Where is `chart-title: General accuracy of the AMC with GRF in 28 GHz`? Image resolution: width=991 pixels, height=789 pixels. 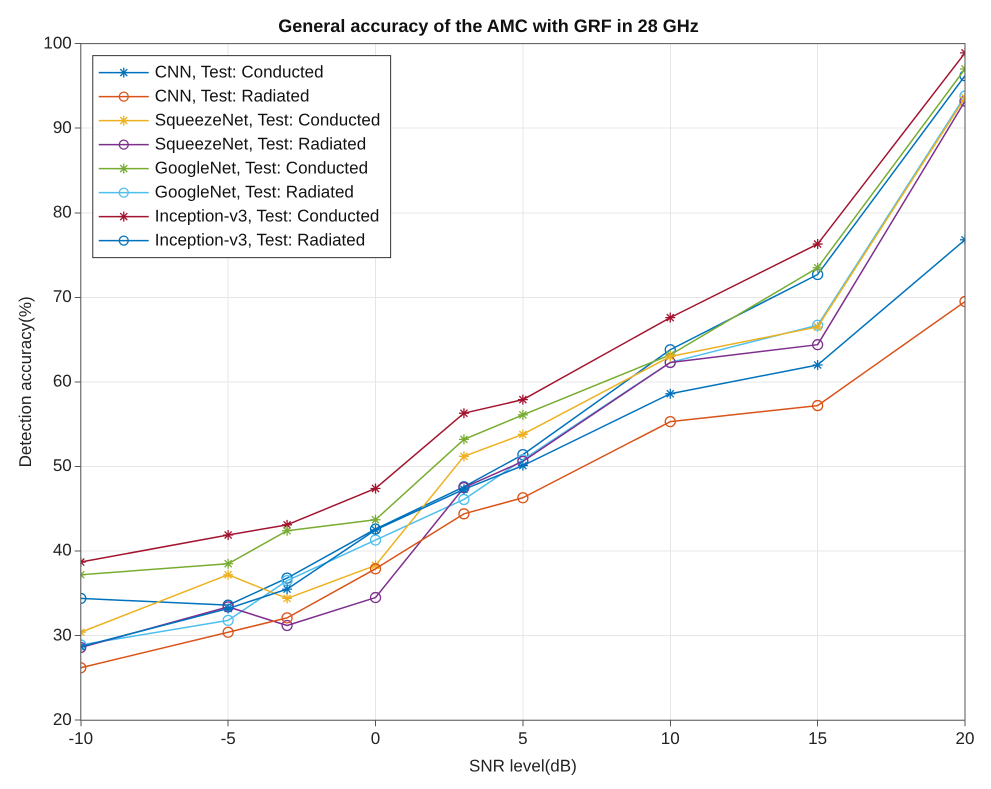
chart-title: General accuracy of the AMC with GRF in 28 GHz is located at coordinates (488, 26).